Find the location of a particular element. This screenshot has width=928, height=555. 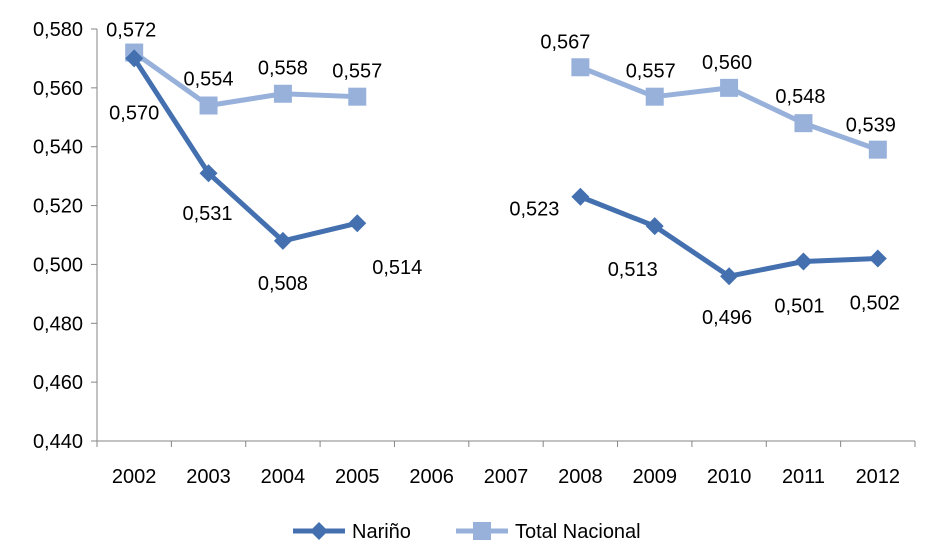

data-label: 0,567 is located at coordinates (565, 42).